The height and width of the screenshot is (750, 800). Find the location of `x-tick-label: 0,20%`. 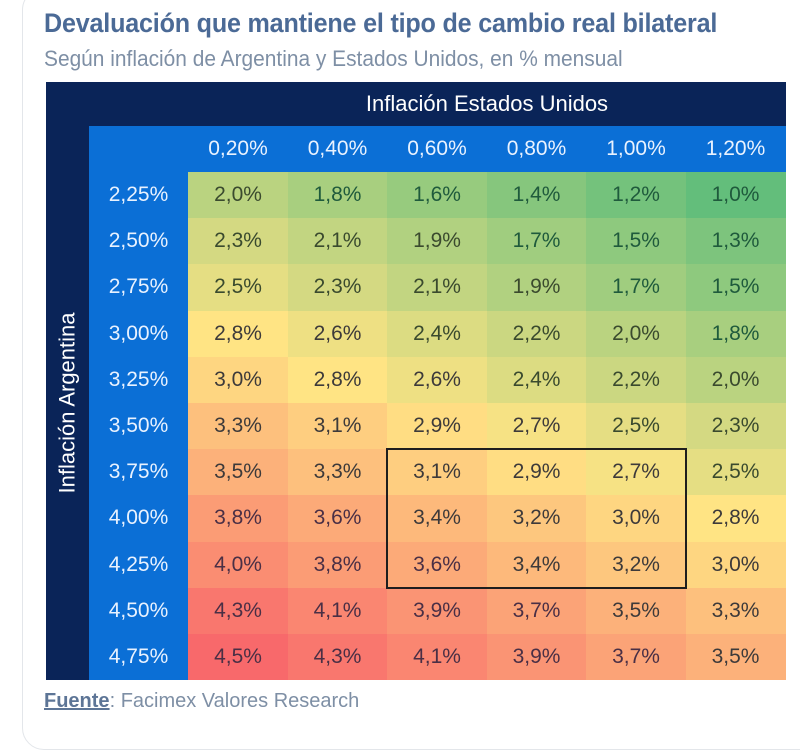

x-tick-label: 0,20% is located at coordinates (238, 148).